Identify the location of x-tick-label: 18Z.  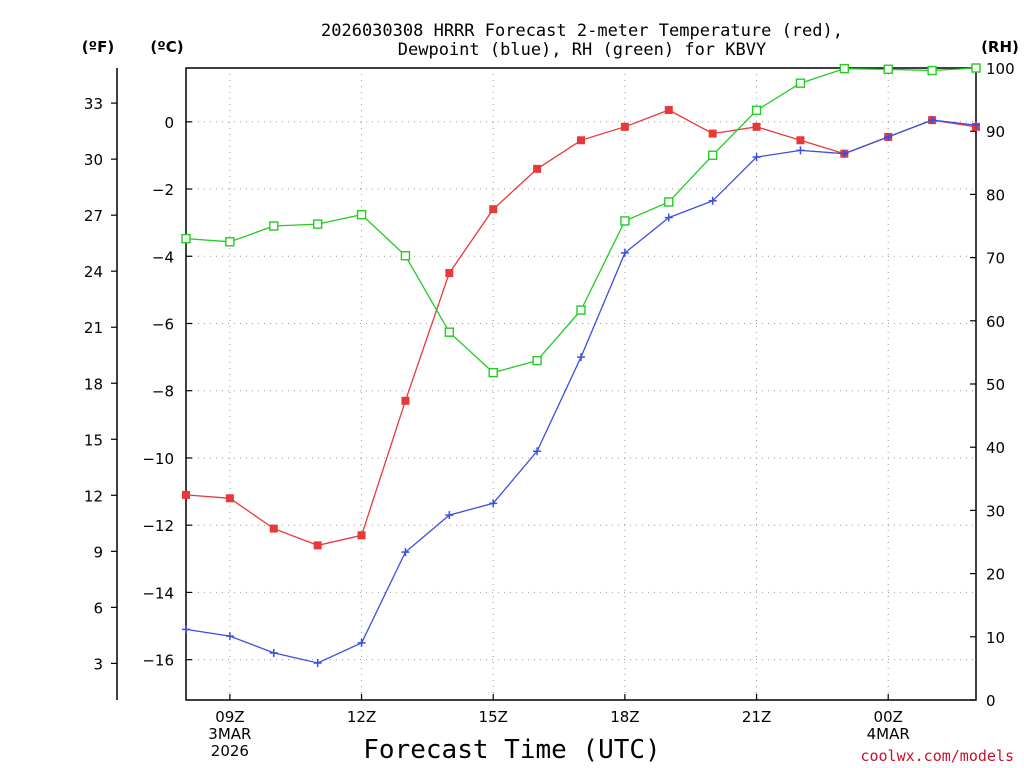
(624, 717).